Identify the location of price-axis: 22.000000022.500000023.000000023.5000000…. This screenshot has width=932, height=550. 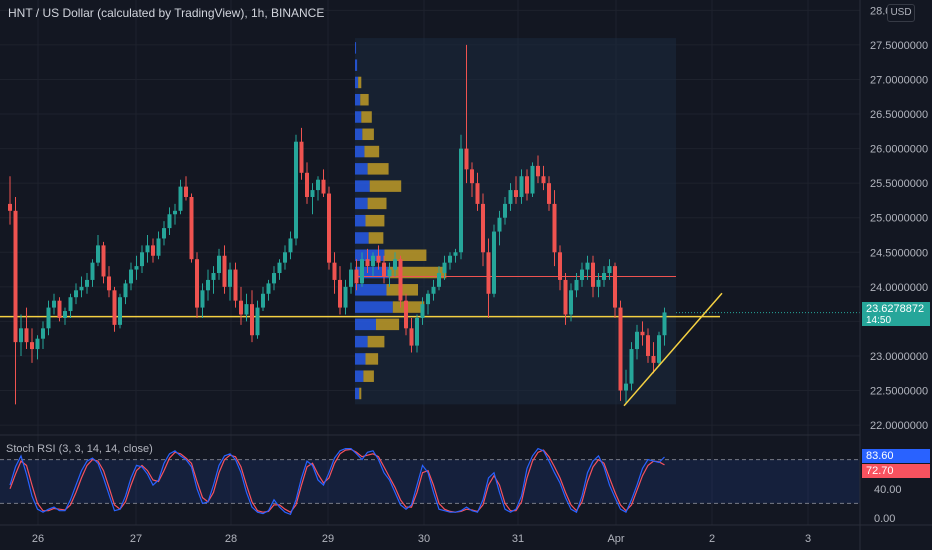
(899, 218).